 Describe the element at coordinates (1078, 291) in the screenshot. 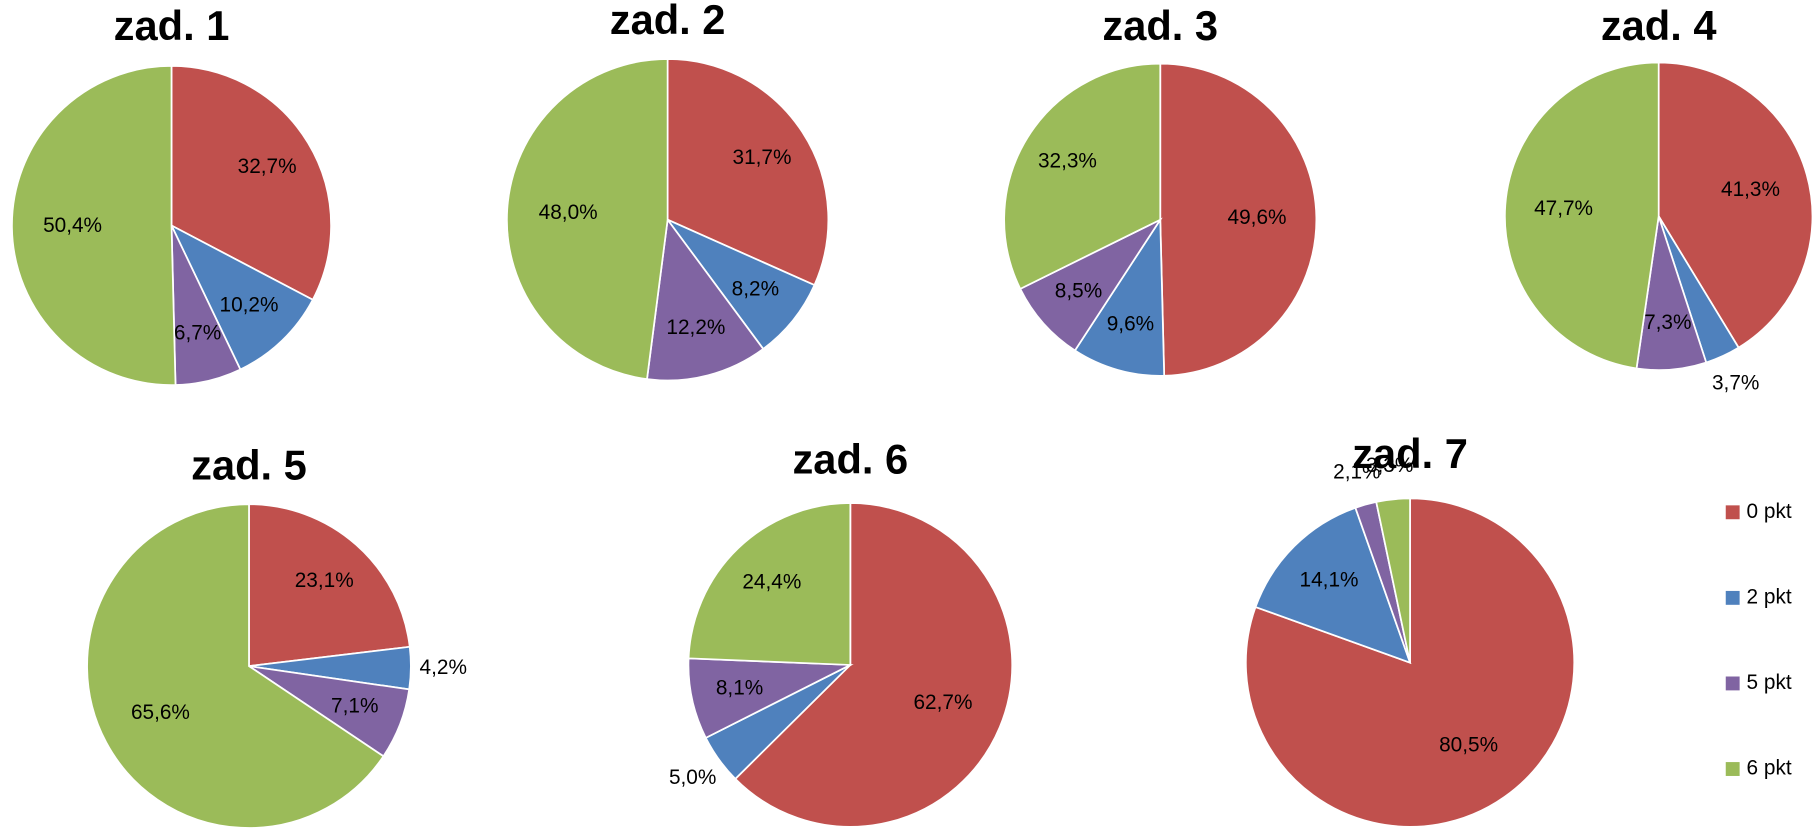

I see `data-label: 8,5%` at that location.